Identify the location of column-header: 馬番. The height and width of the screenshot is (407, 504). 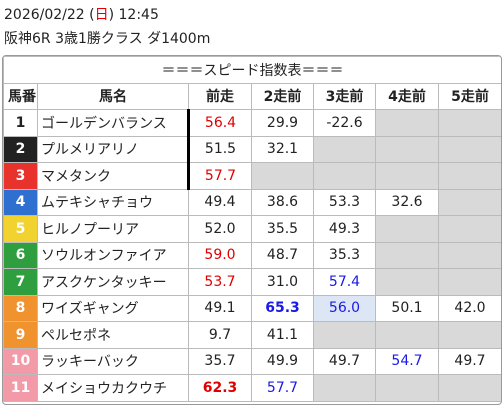
(20, 96).